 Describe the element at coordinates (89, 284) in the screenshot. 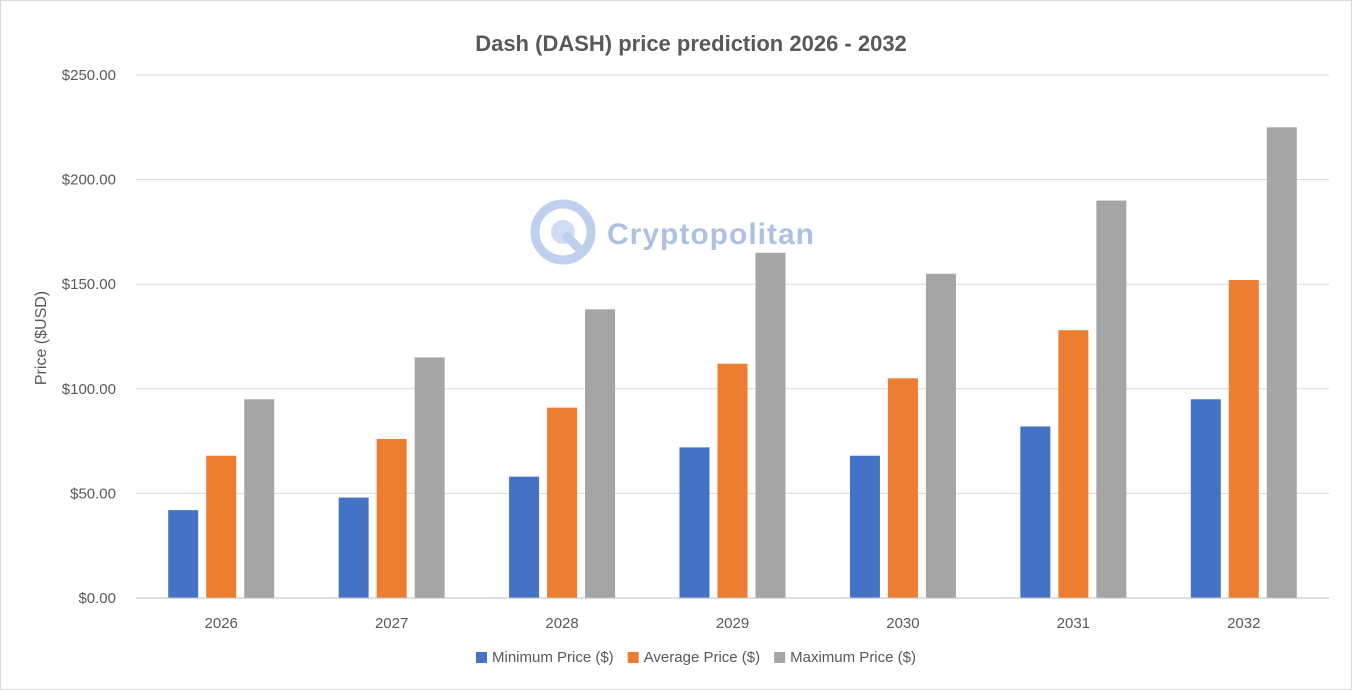

I see `y-tick-label: $150.00` at that location.